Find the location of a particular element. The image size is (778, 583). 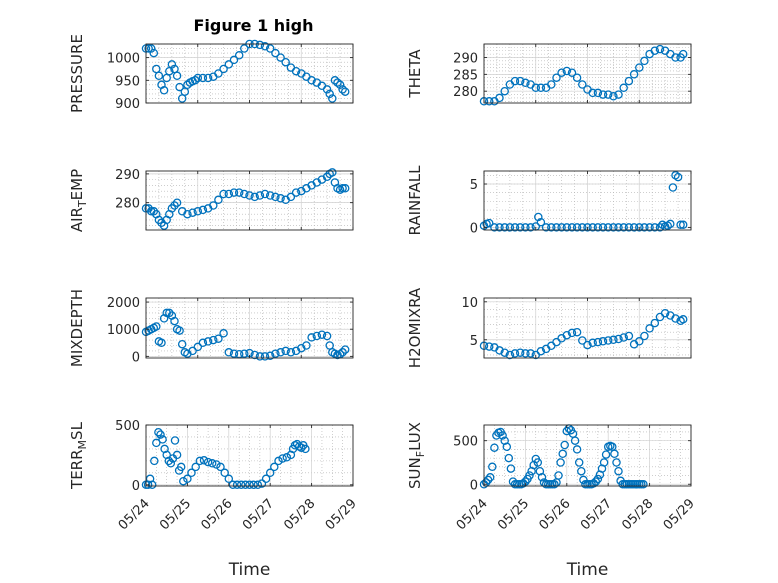

y-tick-label: 900 is located at coordinates (127, 104).